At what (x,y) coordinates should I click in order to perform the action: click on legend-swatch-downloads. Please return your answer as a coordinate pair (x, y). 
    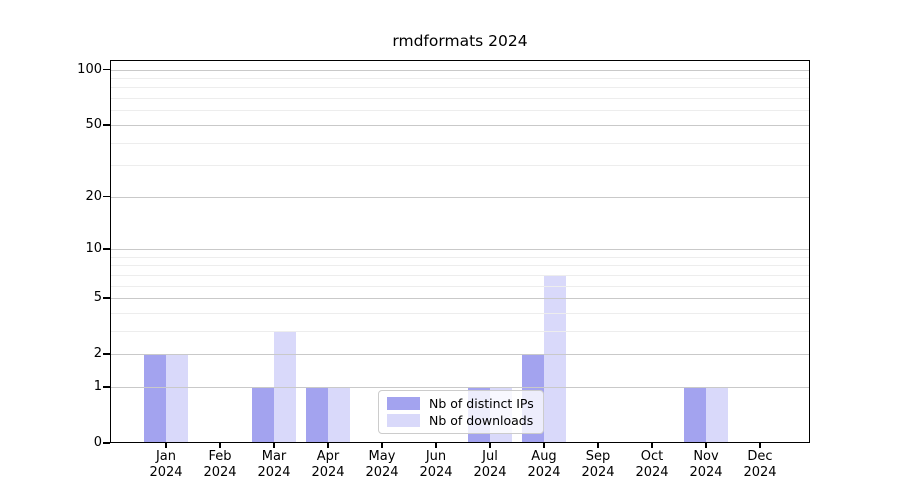
    Looking at the image, I should click on (403, 421).